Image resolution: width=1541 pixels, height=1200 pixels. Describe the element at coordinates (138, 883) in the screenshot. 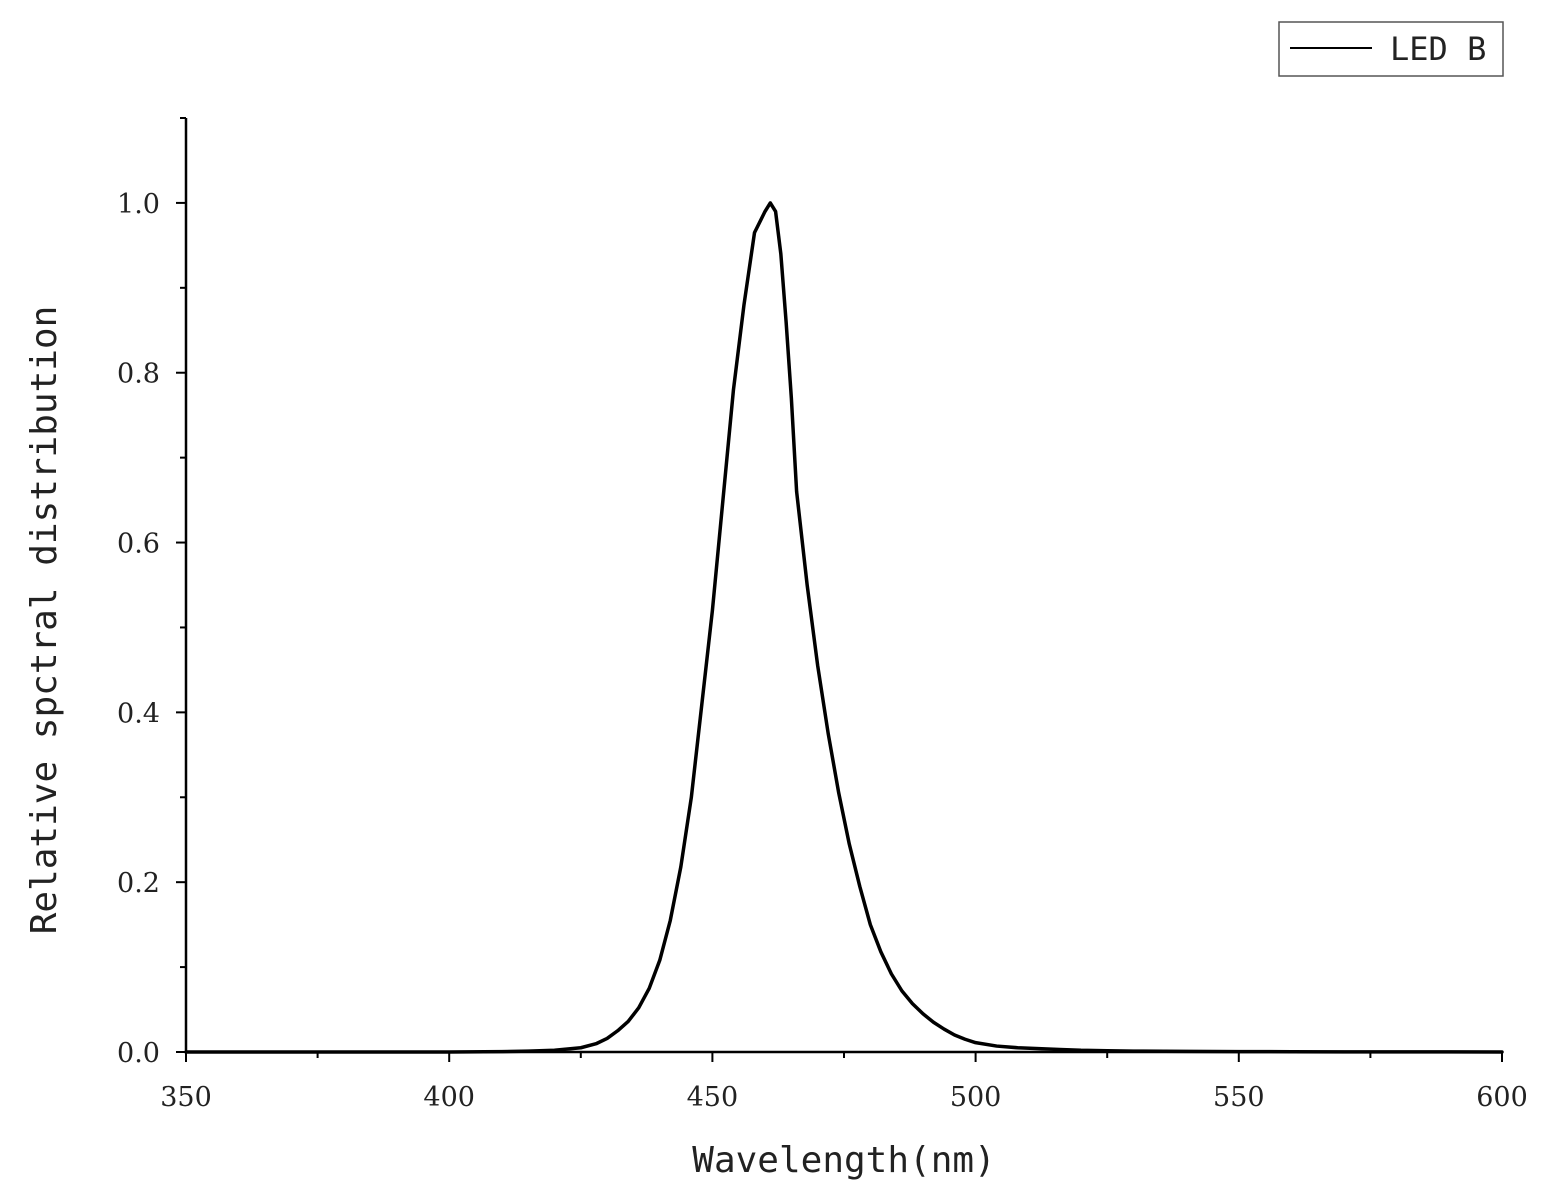

I see `y-tick-label-0.2: 0.2` at that location.